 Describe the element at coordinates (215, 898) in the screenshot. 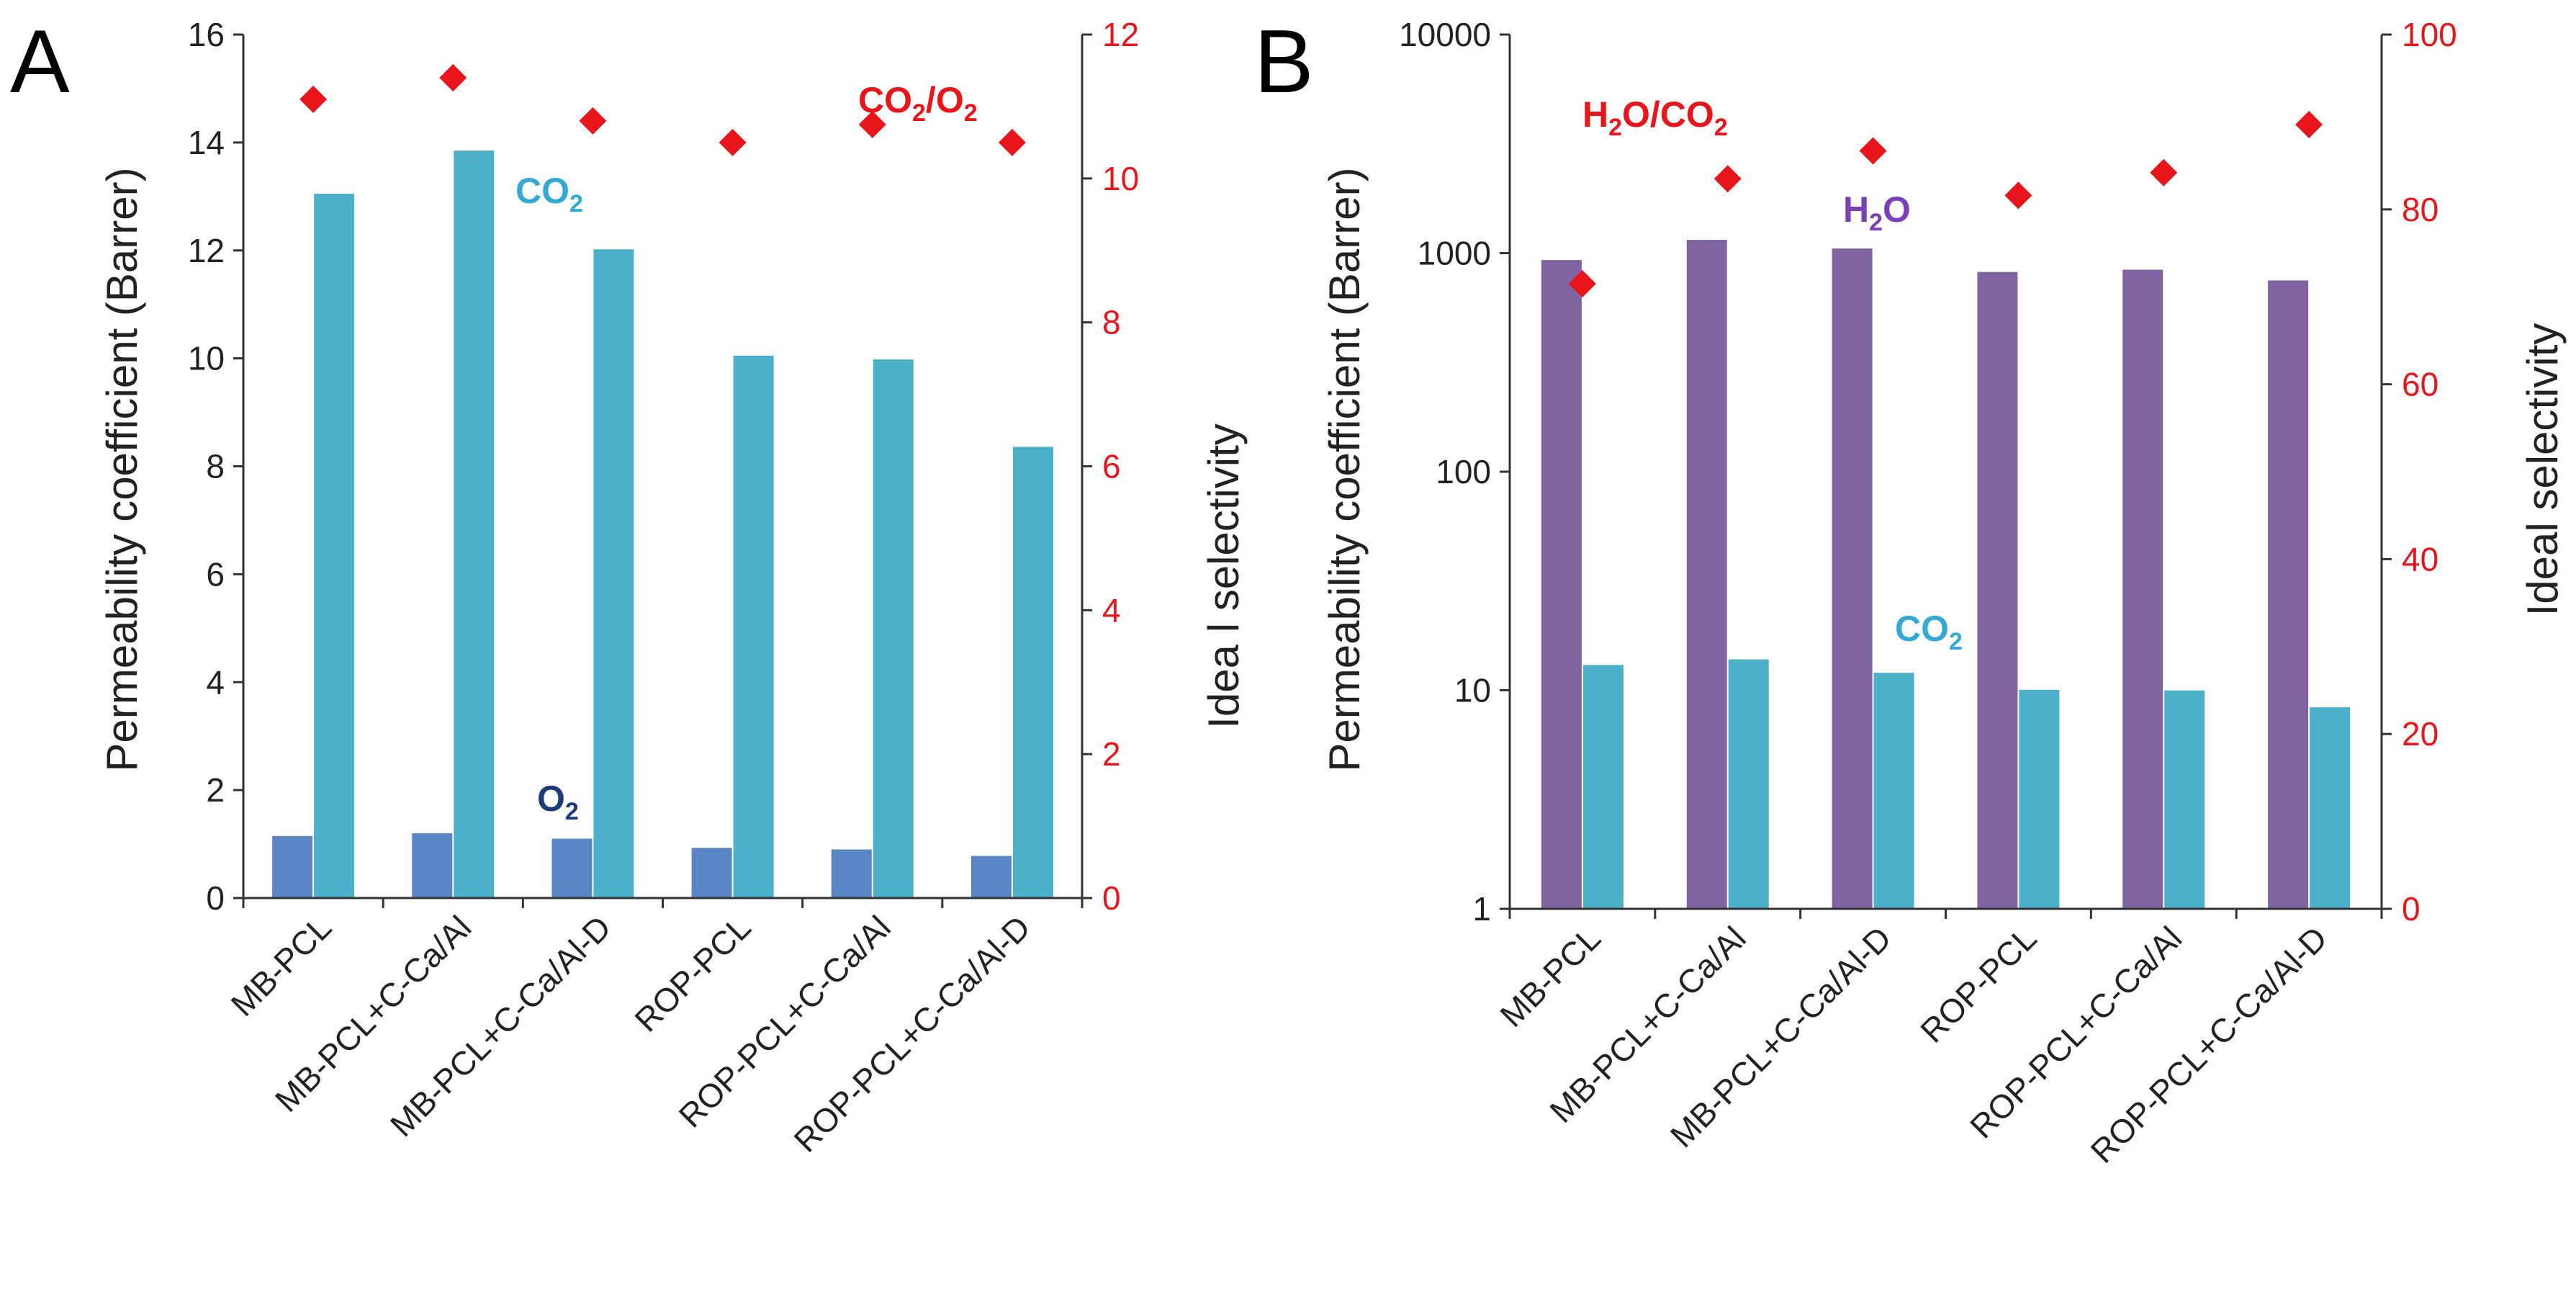

I see `left-tick-label: 0` at that location.